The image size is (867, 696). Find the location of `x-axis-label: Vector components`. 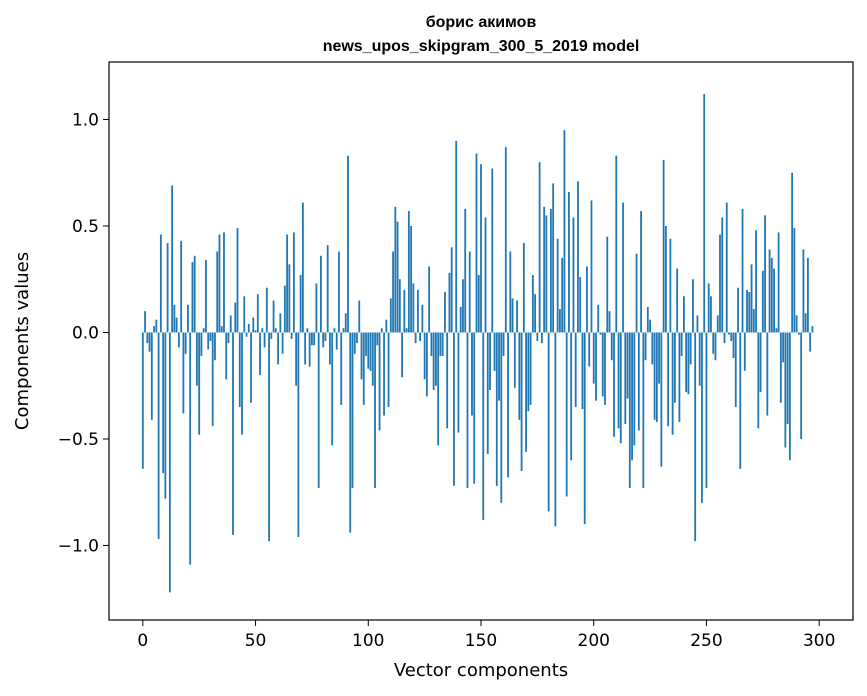

x-axis-label: Vector components is located at coordinates (481, 670).